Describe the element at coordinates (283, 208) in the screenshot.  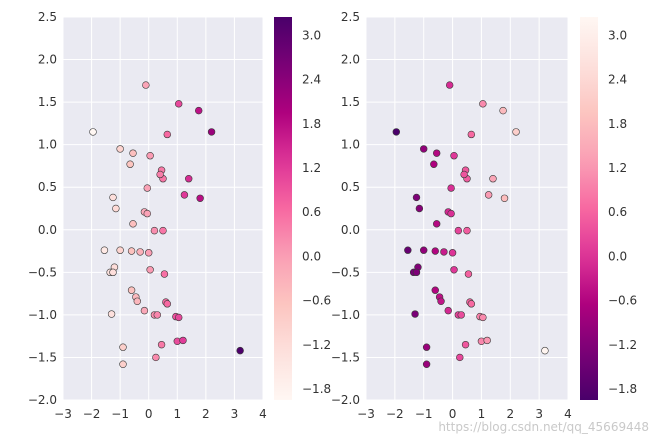
I see `colorbar-bar` at that location.